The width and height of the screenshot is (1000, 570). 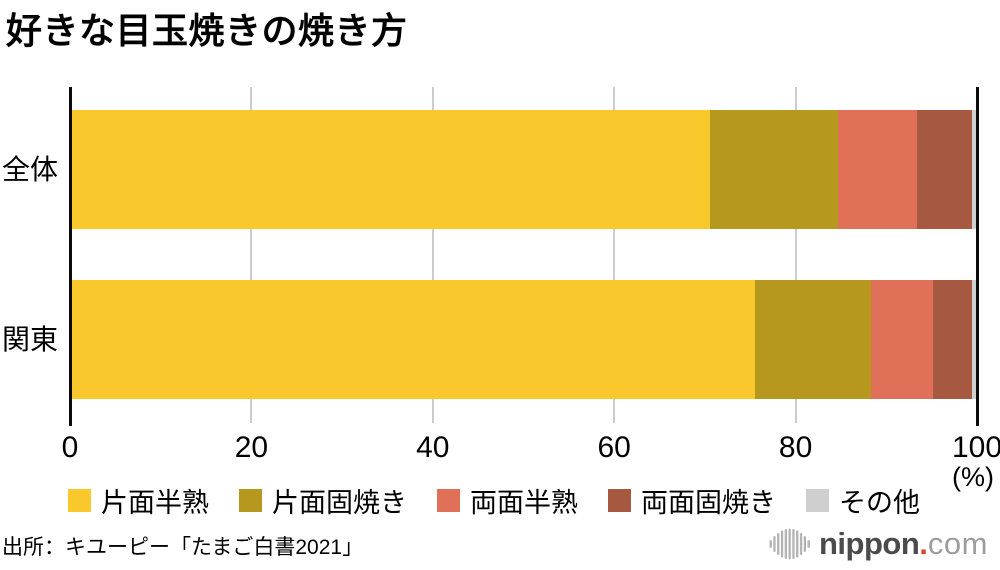 I want to click on x-tick-label: 40, so click(x=433, y=447).